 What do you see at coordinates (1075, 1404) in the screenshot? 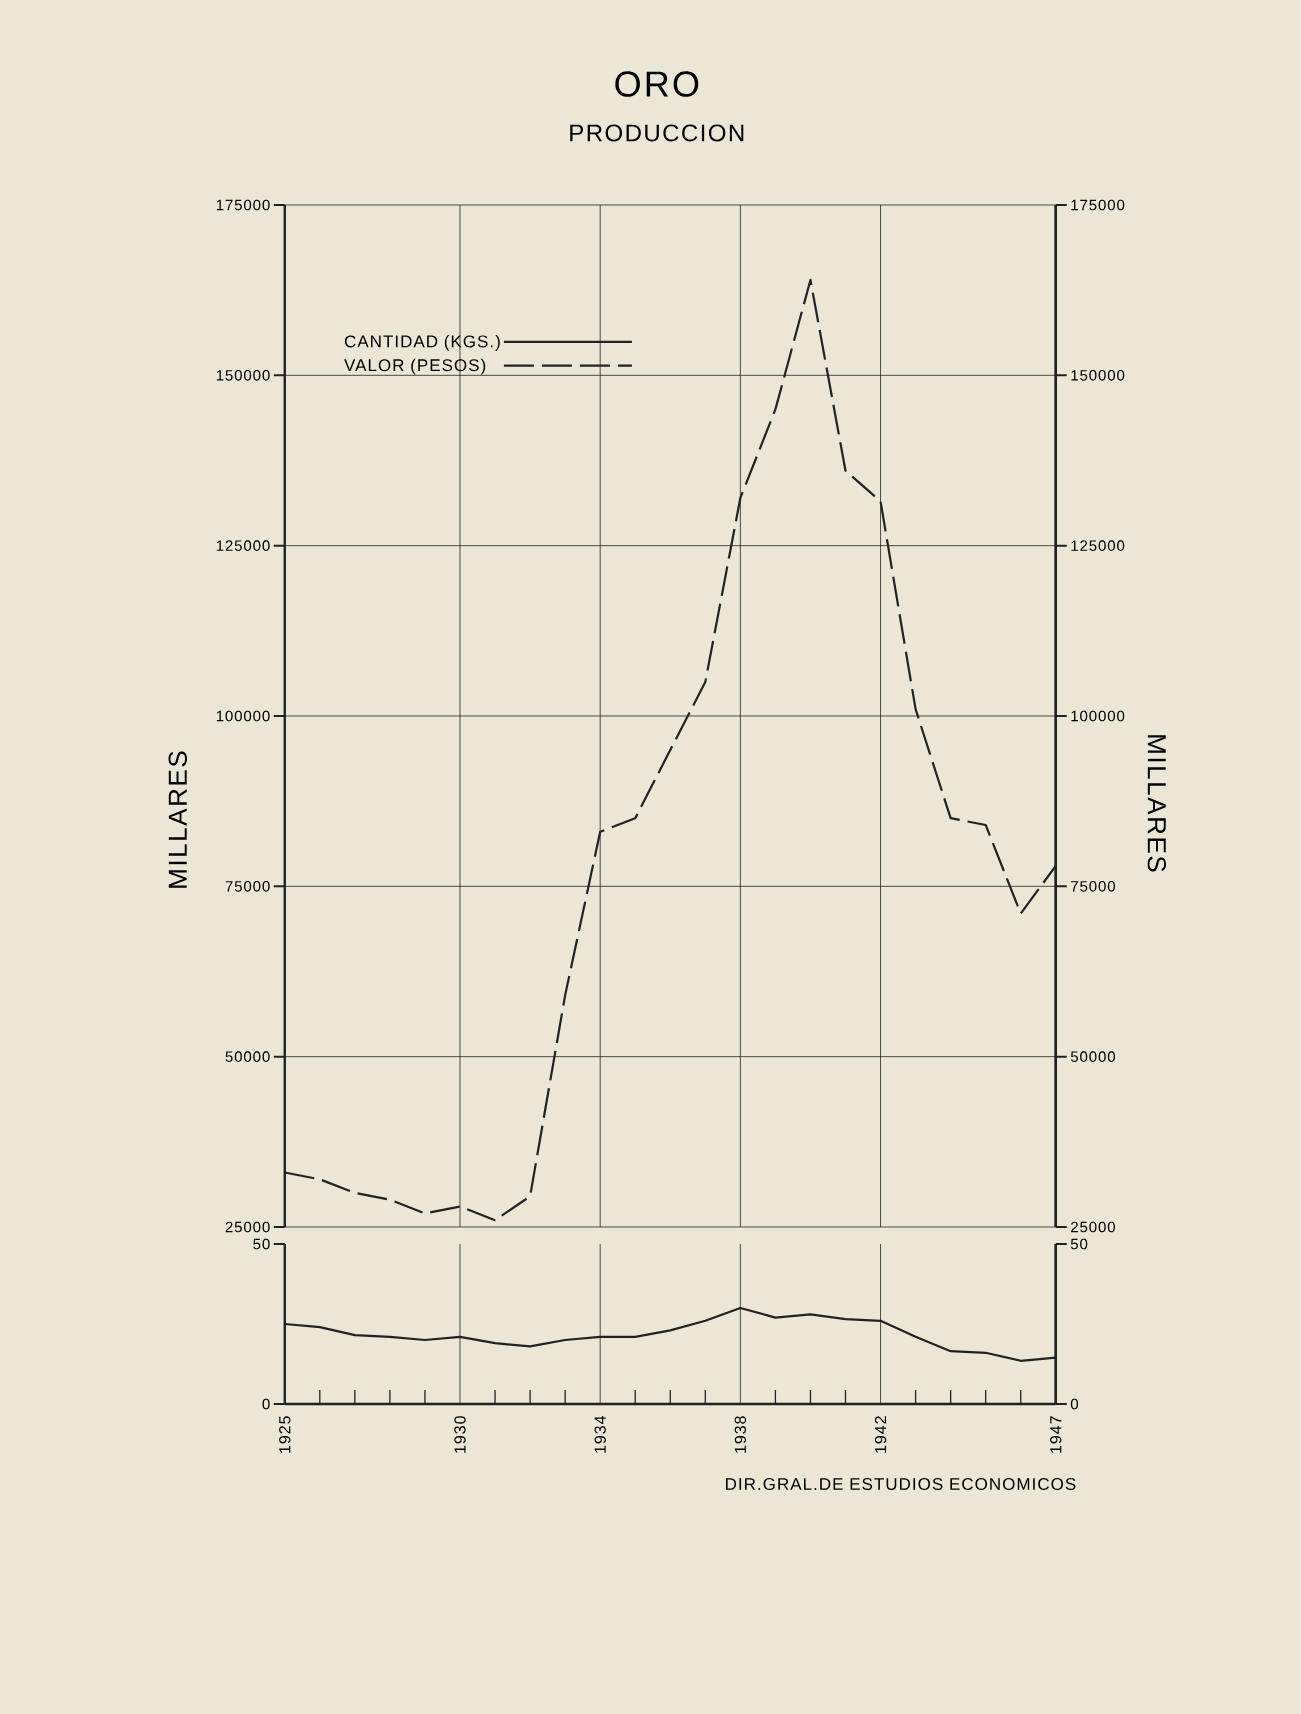
I see `y2-tick-label: 0` at bounding box center [1075, 1404].